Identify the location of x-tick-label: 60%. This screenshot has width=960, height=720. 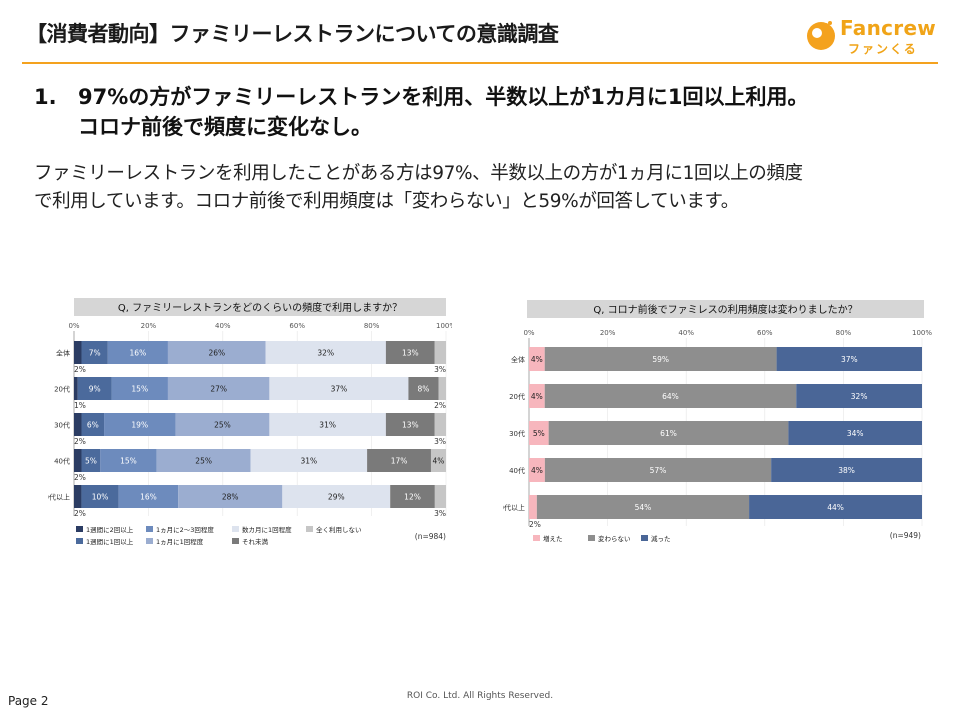
(765, 333).